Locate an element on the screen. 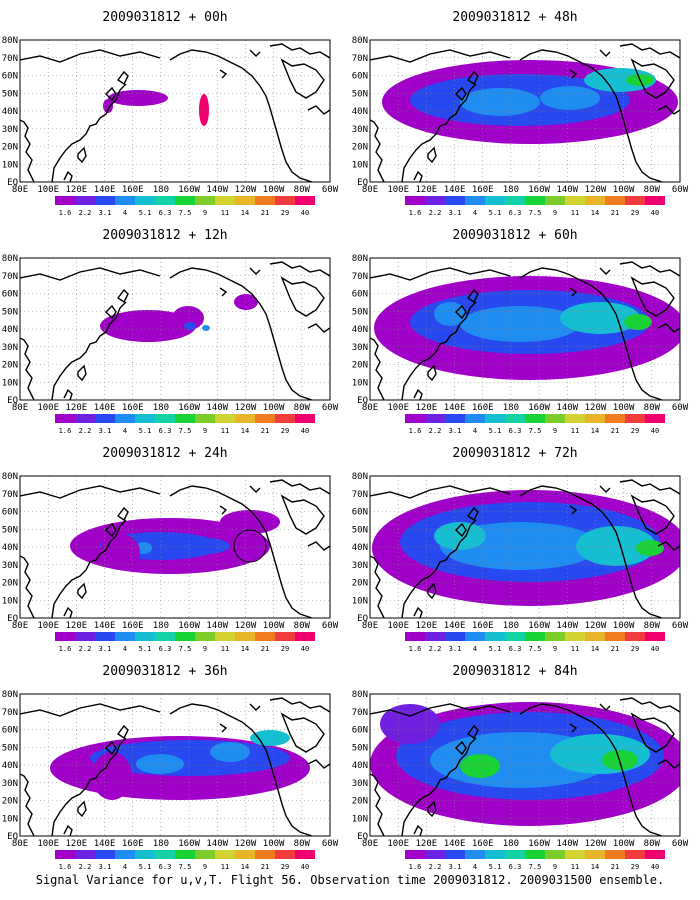 The image size is (700, 900). colorbar-label: 7.5 is located at coordinates (185, 867).